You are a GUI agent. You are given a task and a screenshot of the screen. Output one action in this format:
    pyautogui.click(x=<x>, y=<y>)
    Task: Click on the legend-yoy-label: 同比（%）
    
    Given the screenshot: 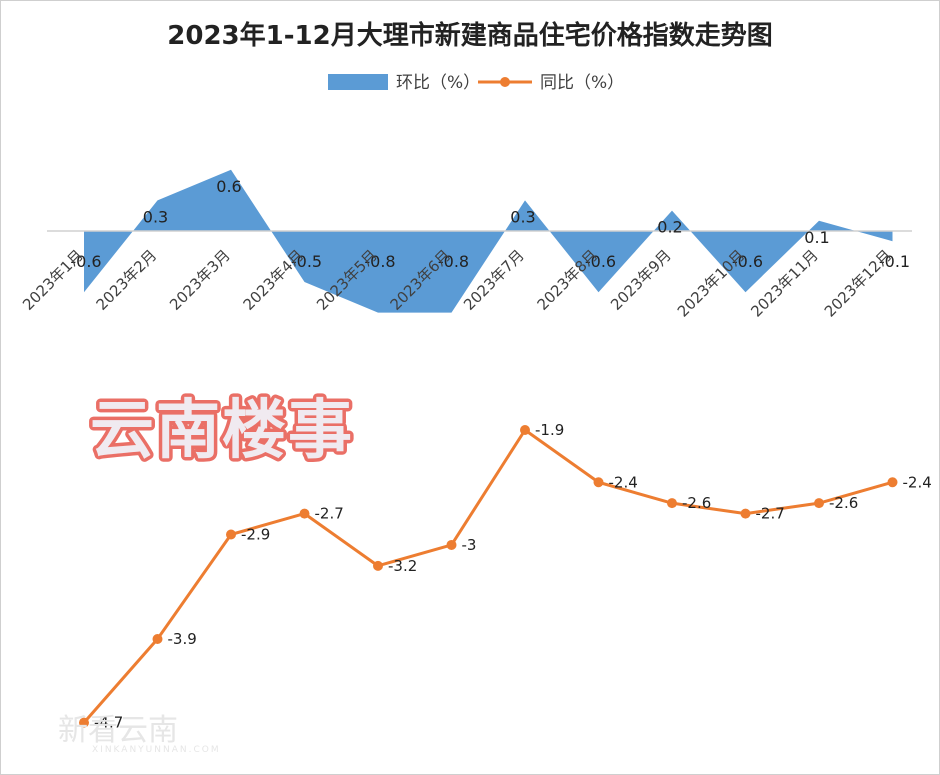 What is the action you would take?
    pyautogui.click(x=582, y=83)
    